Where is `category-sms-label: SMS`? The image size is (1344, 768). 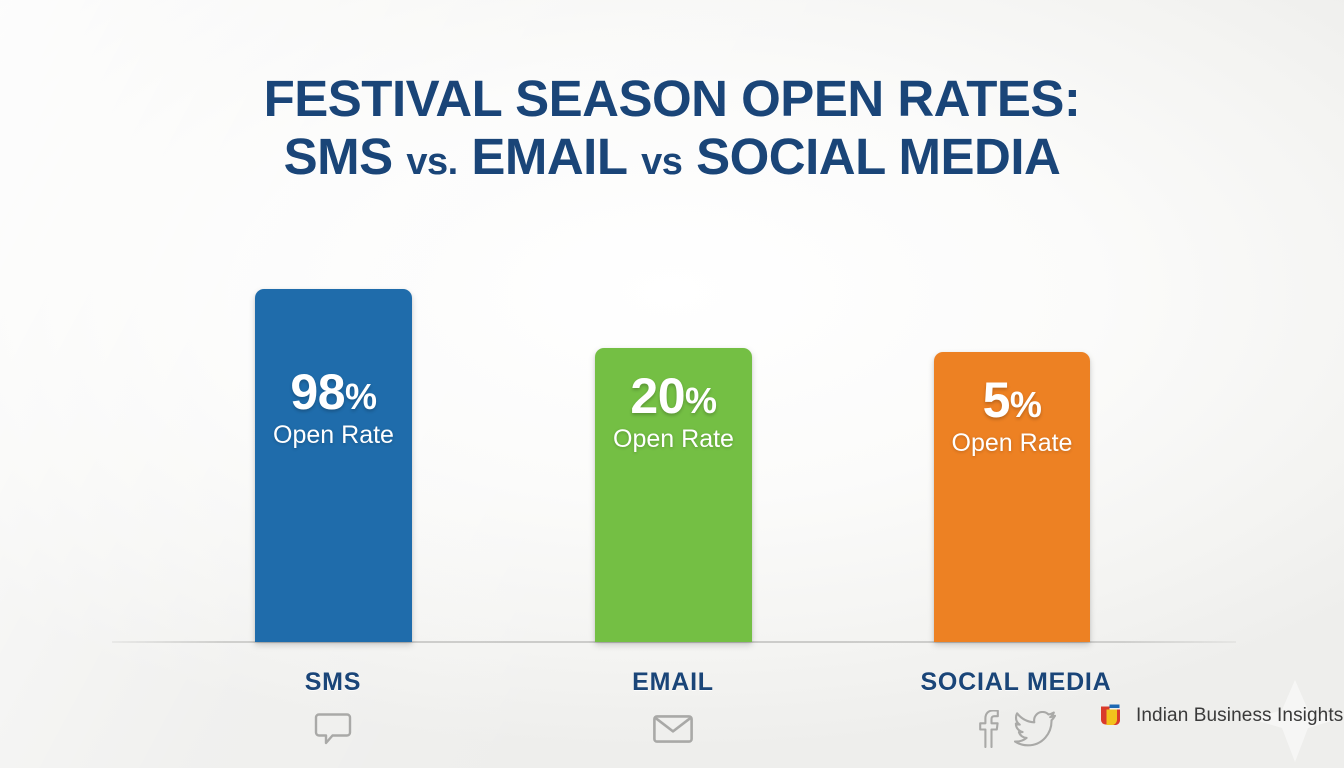
category-sms-label: SMS is located at coordinates (333, 682).